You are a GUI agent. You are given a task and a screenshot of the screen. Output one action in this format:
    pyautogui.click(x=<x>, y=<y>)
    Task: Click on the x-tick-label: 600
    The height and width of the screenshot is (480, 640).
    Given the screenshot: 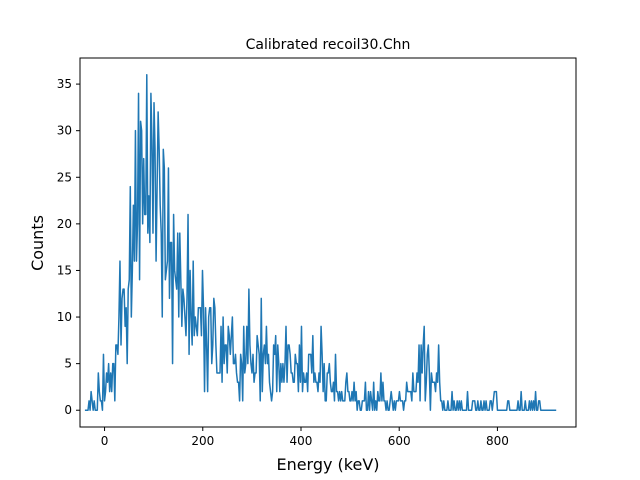 What is the action you would take?
    pyautogui.click(x=399, y=441)
    